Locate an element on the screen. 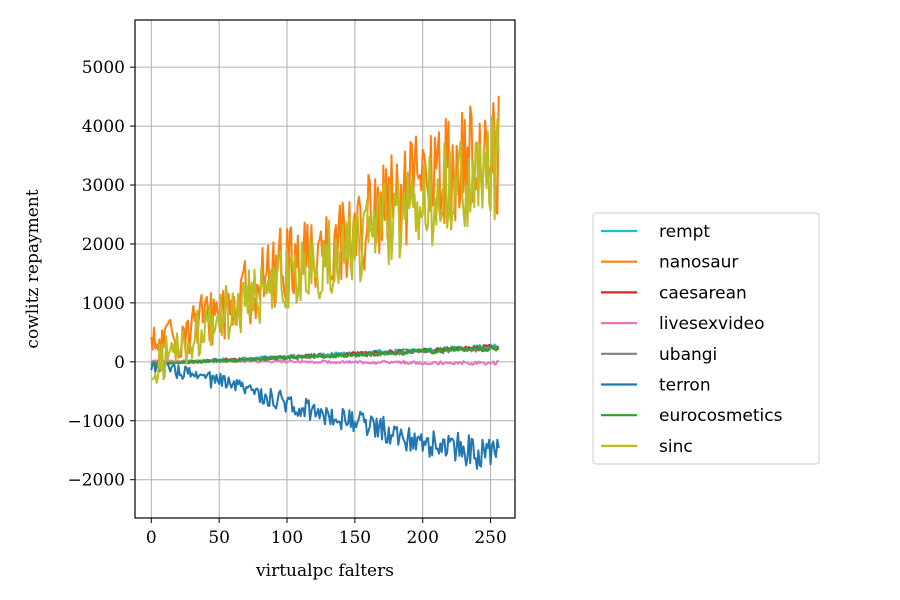 This screenshot has width=900, height=600. y-axis: −2000 −1000 0 1000 2000 3000 4000 5000 is located at coordinates (101, 274).